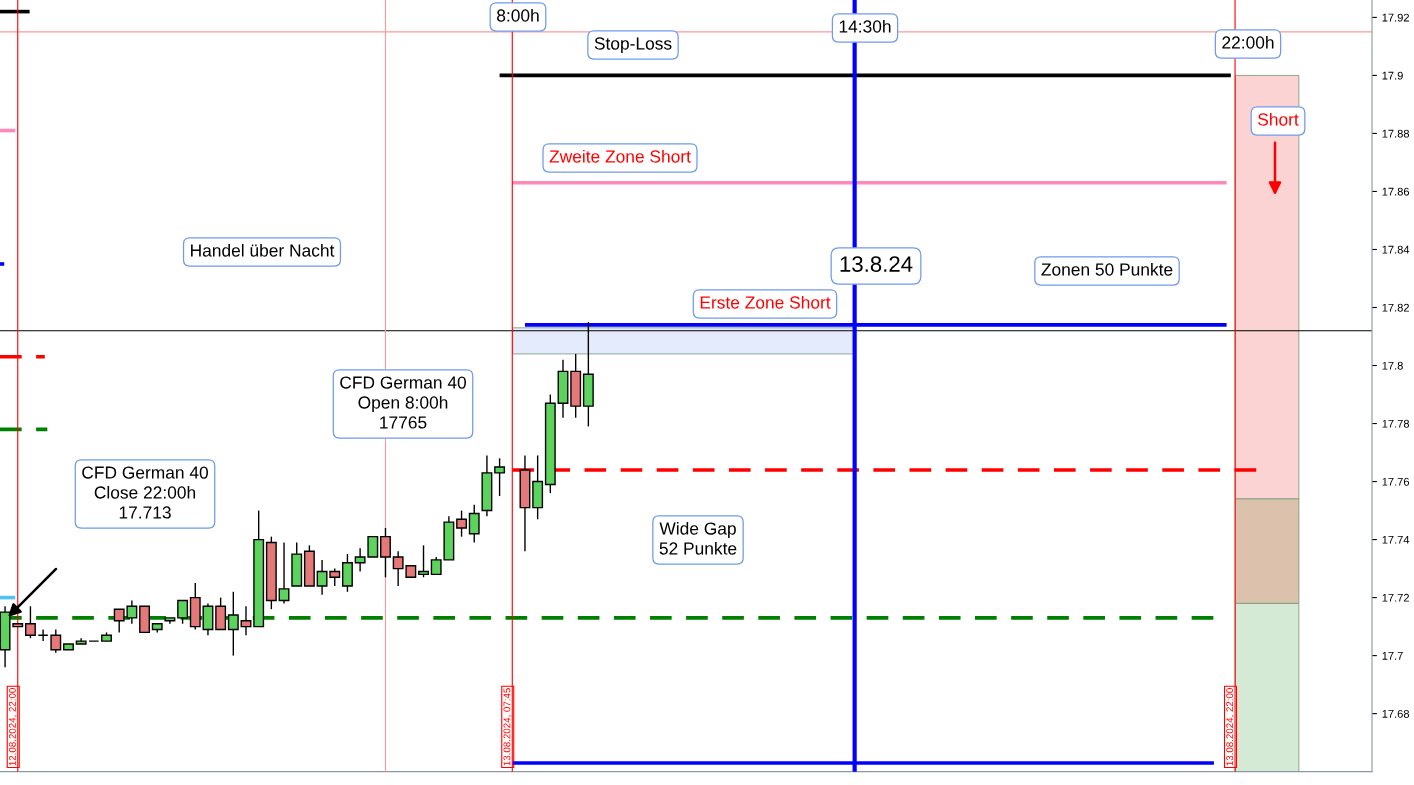  I want to click on x-tick-label: 12.08.2024, 22:00, so click(12, 727).